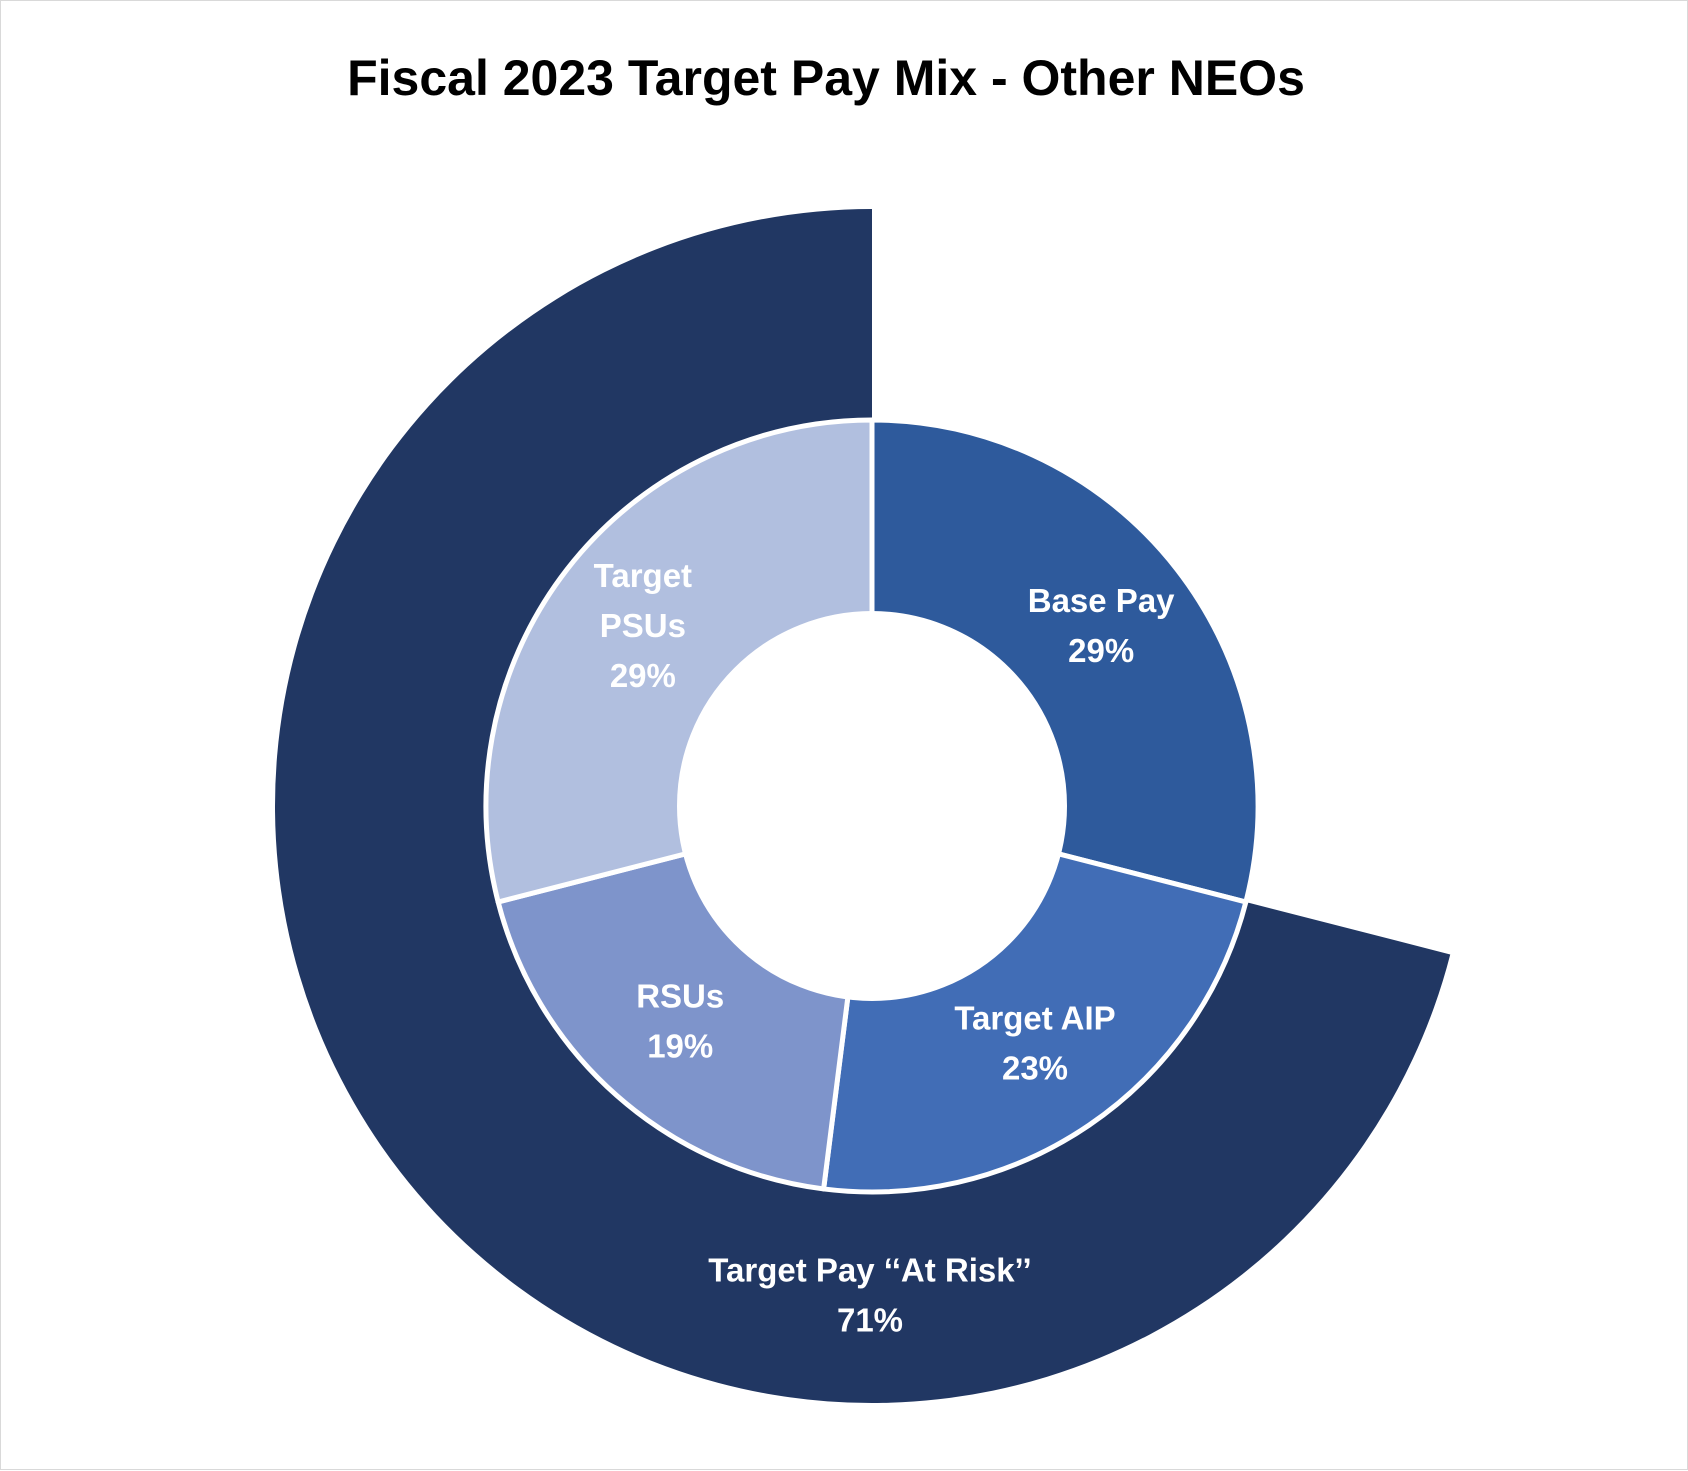 The image size is (1688, 1471). Describe the element at coordinates (826, 78) in the screenshot. I see `chart-title: Fiscal 2023 Target Pay Mix - Other NEOs` at that location.